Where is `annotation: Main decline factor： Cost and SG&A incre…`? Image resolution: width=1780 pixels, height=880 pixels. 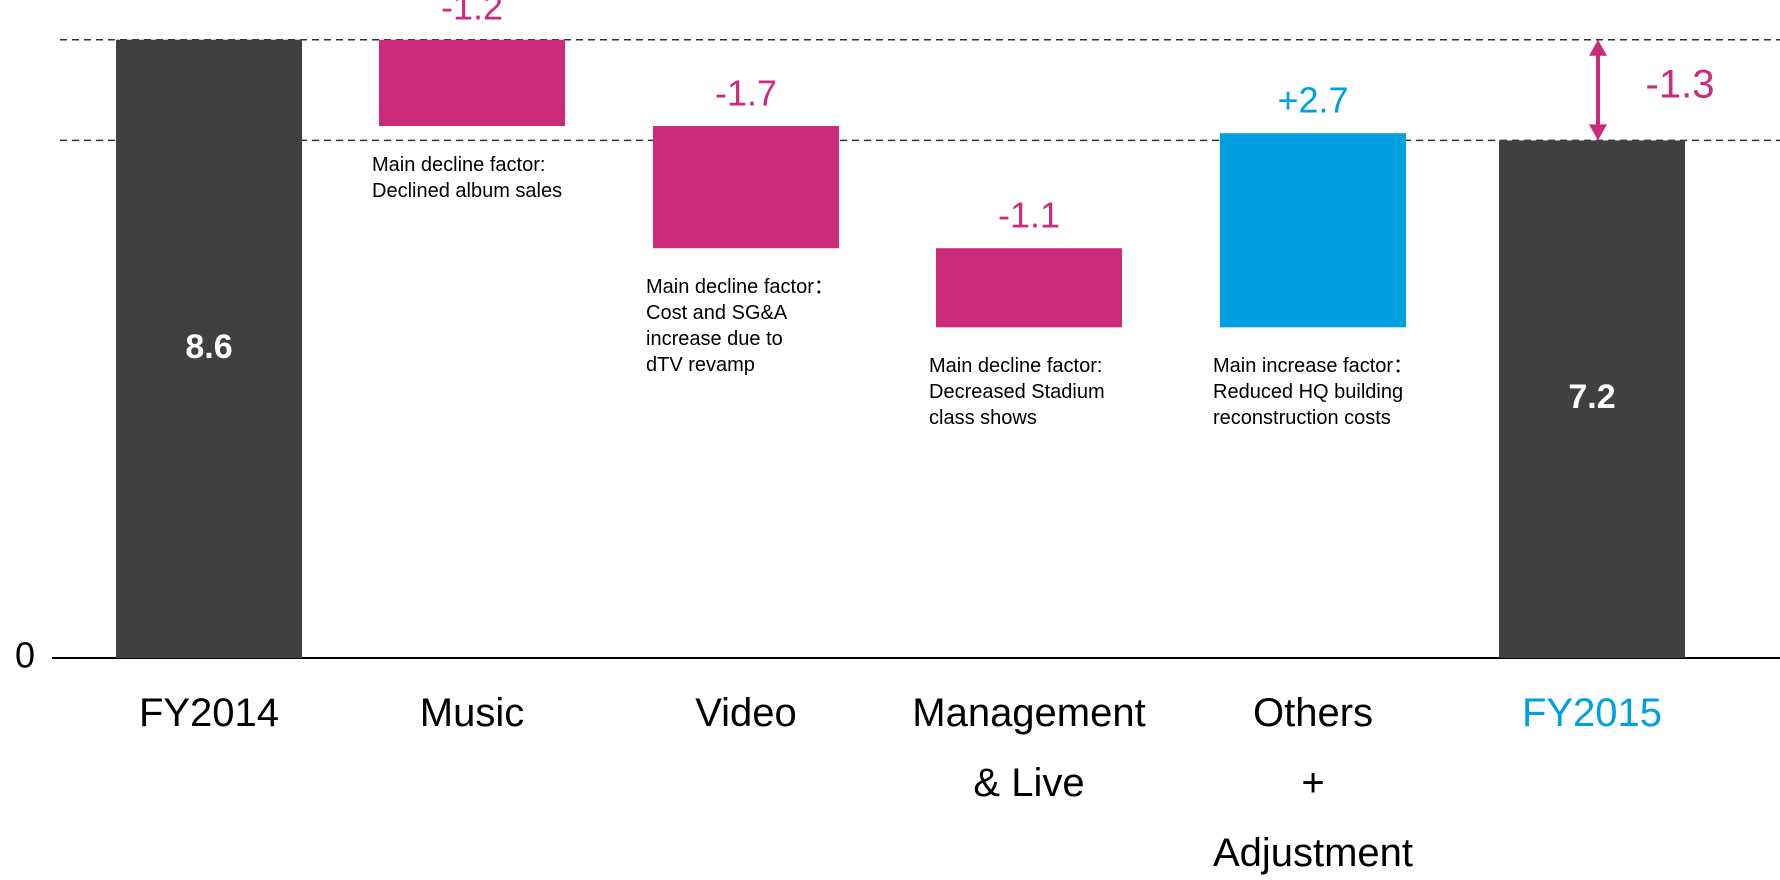
annotation: Main decline factor： Cost and SG&A incre… is located at coordinates (740, 326).